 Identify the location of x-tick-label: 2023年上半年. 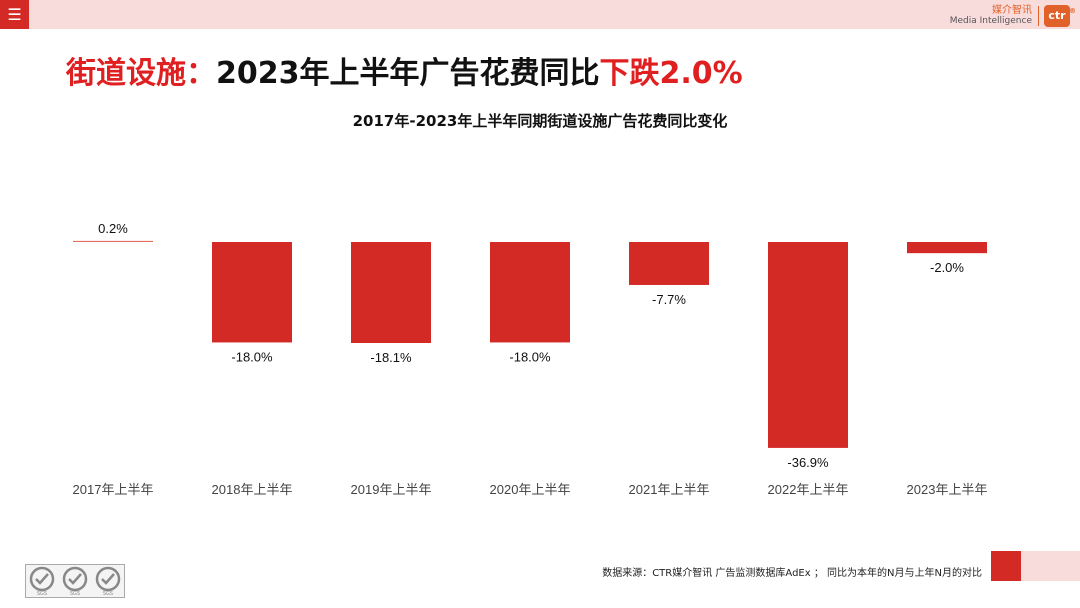
(947, 489).